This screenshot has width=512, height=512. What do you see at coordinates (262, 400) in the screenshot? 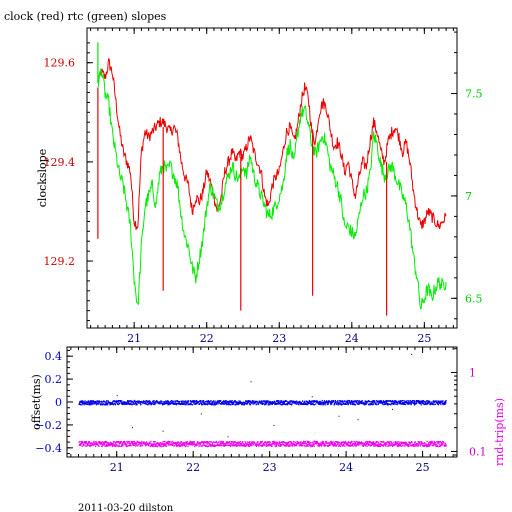
I see `offset-series` at bounding box center [262, 400].